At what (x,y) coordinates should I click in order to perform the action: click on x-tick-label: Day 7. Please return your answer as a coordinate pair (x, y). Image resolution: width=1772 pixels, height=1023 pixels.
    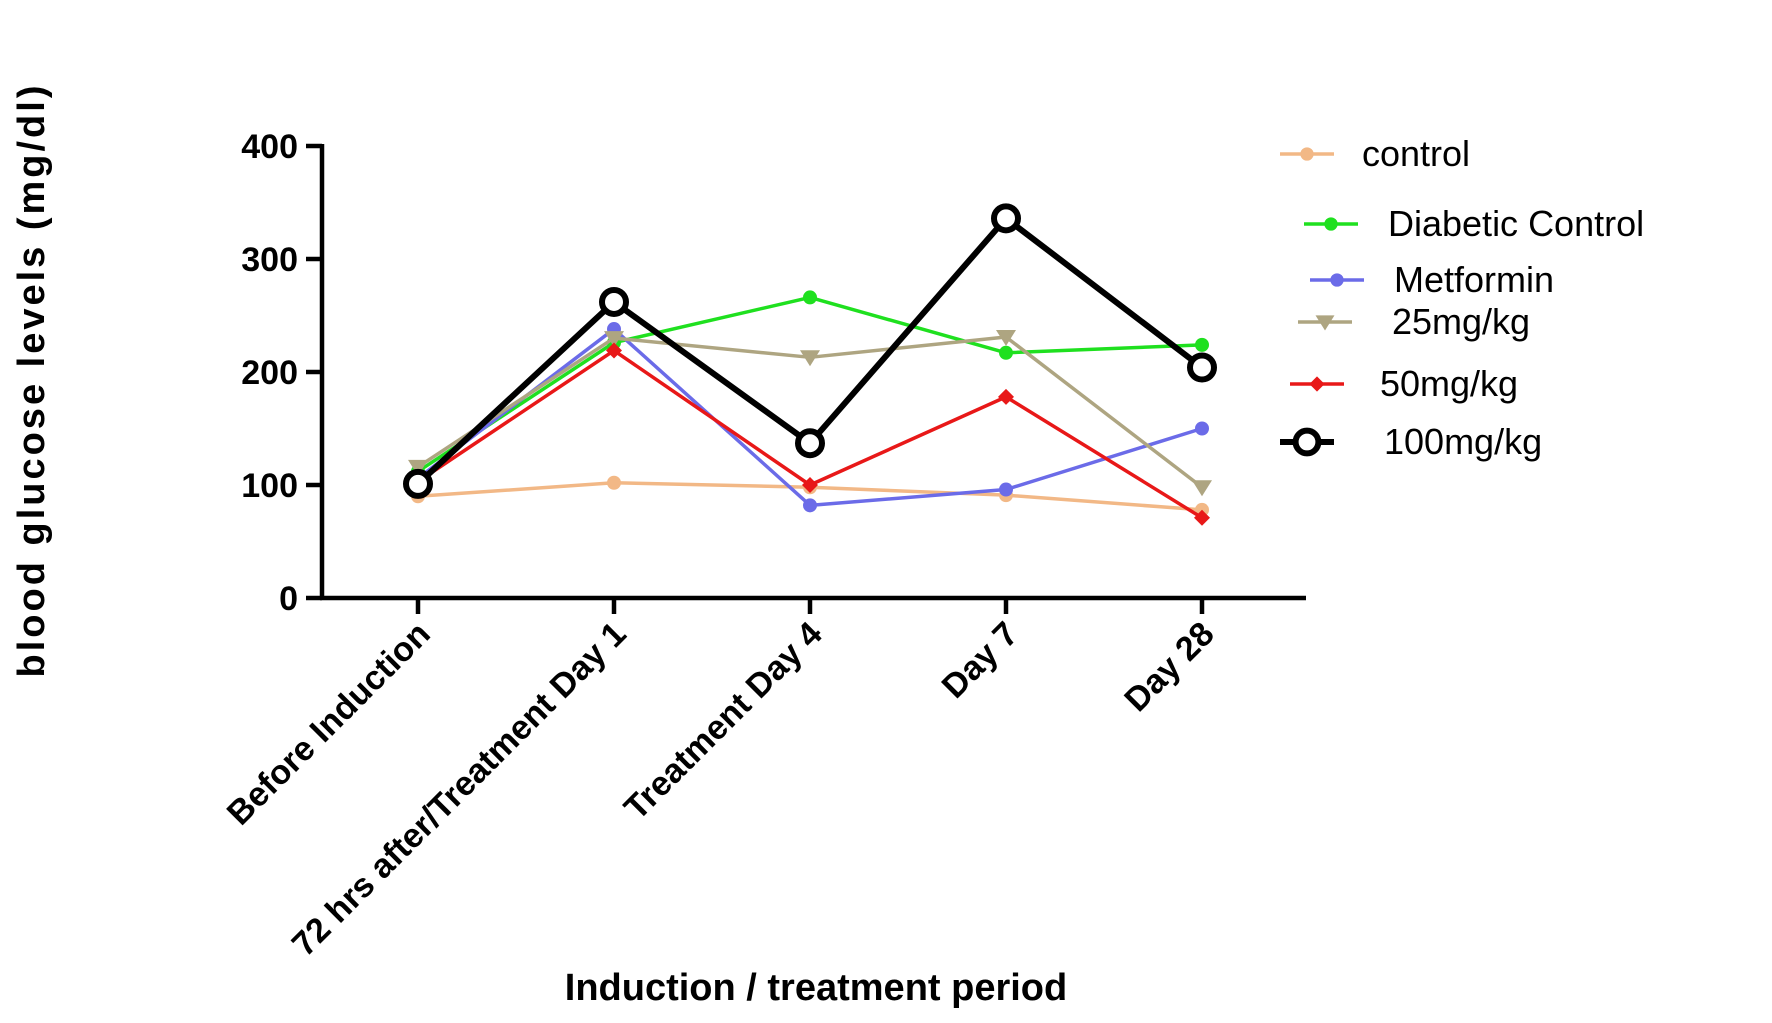
    Looking at the image, I should click on (980, 660).